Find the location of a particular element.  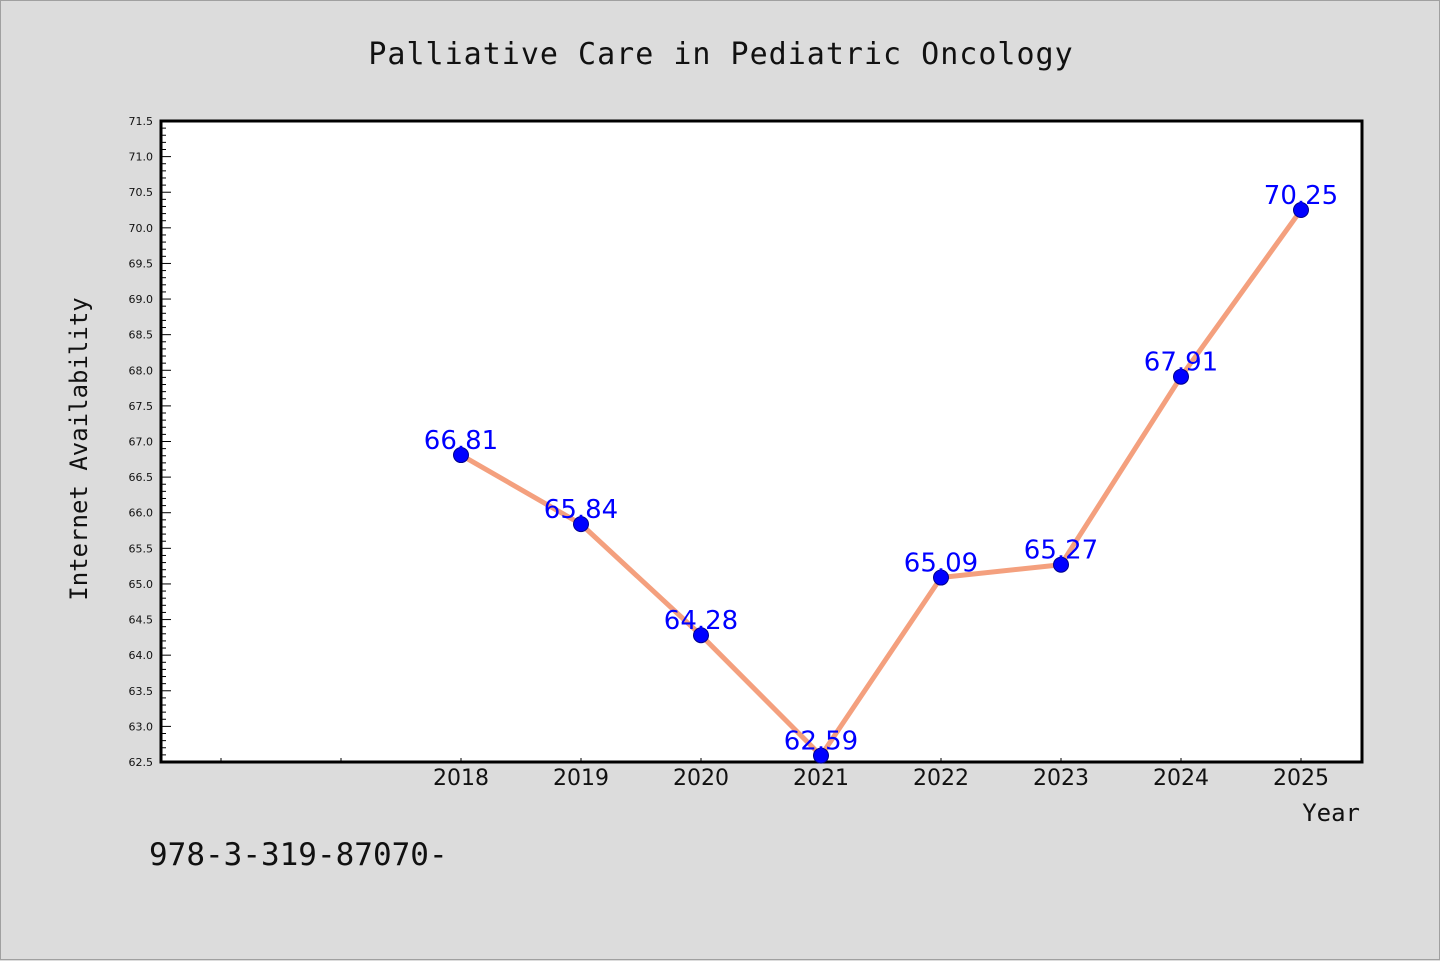

footnote-text: 978-3-319-87070- is located at coordinates (298, 855).